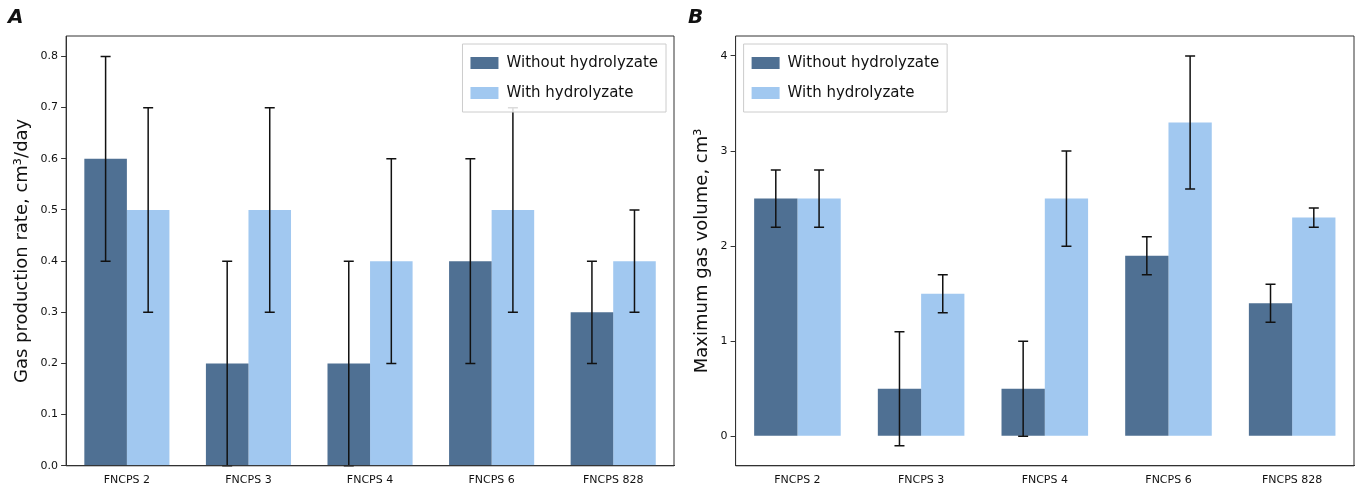  What do you see at coordinates (724, 436) in the screenshot?
I see `y-tick-label: 0` at bounding box center [724, 436].